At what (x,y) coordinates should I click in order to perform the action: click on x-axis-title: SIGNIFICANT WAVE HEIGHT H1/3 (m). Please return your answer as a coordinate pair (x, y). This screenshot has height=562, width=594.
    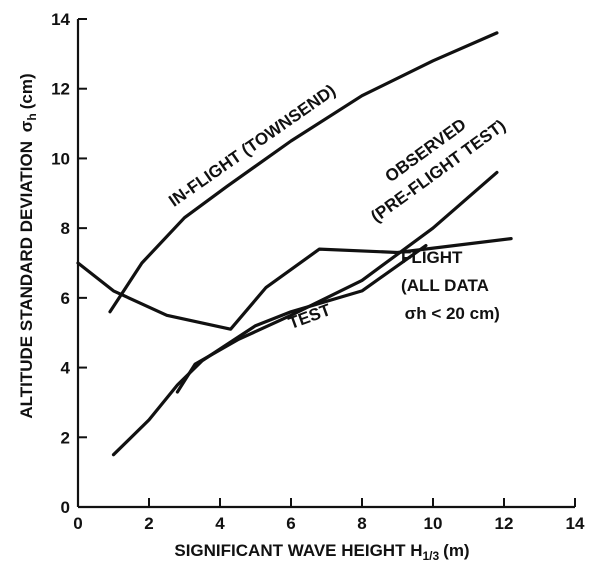
    Looking at the image, I should click on (321, 551).